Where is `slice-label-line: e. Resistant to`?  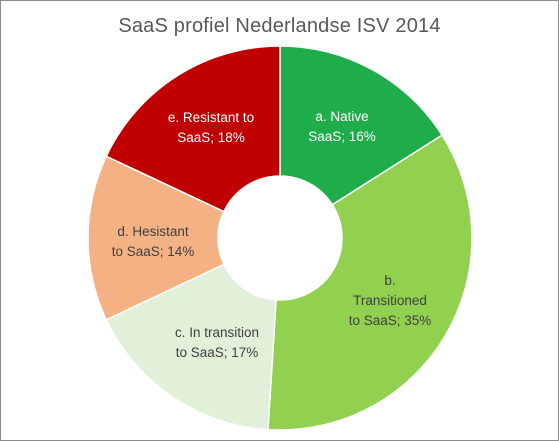
slice-label-line: e. Resistant to is located at coordinates (211, 117).